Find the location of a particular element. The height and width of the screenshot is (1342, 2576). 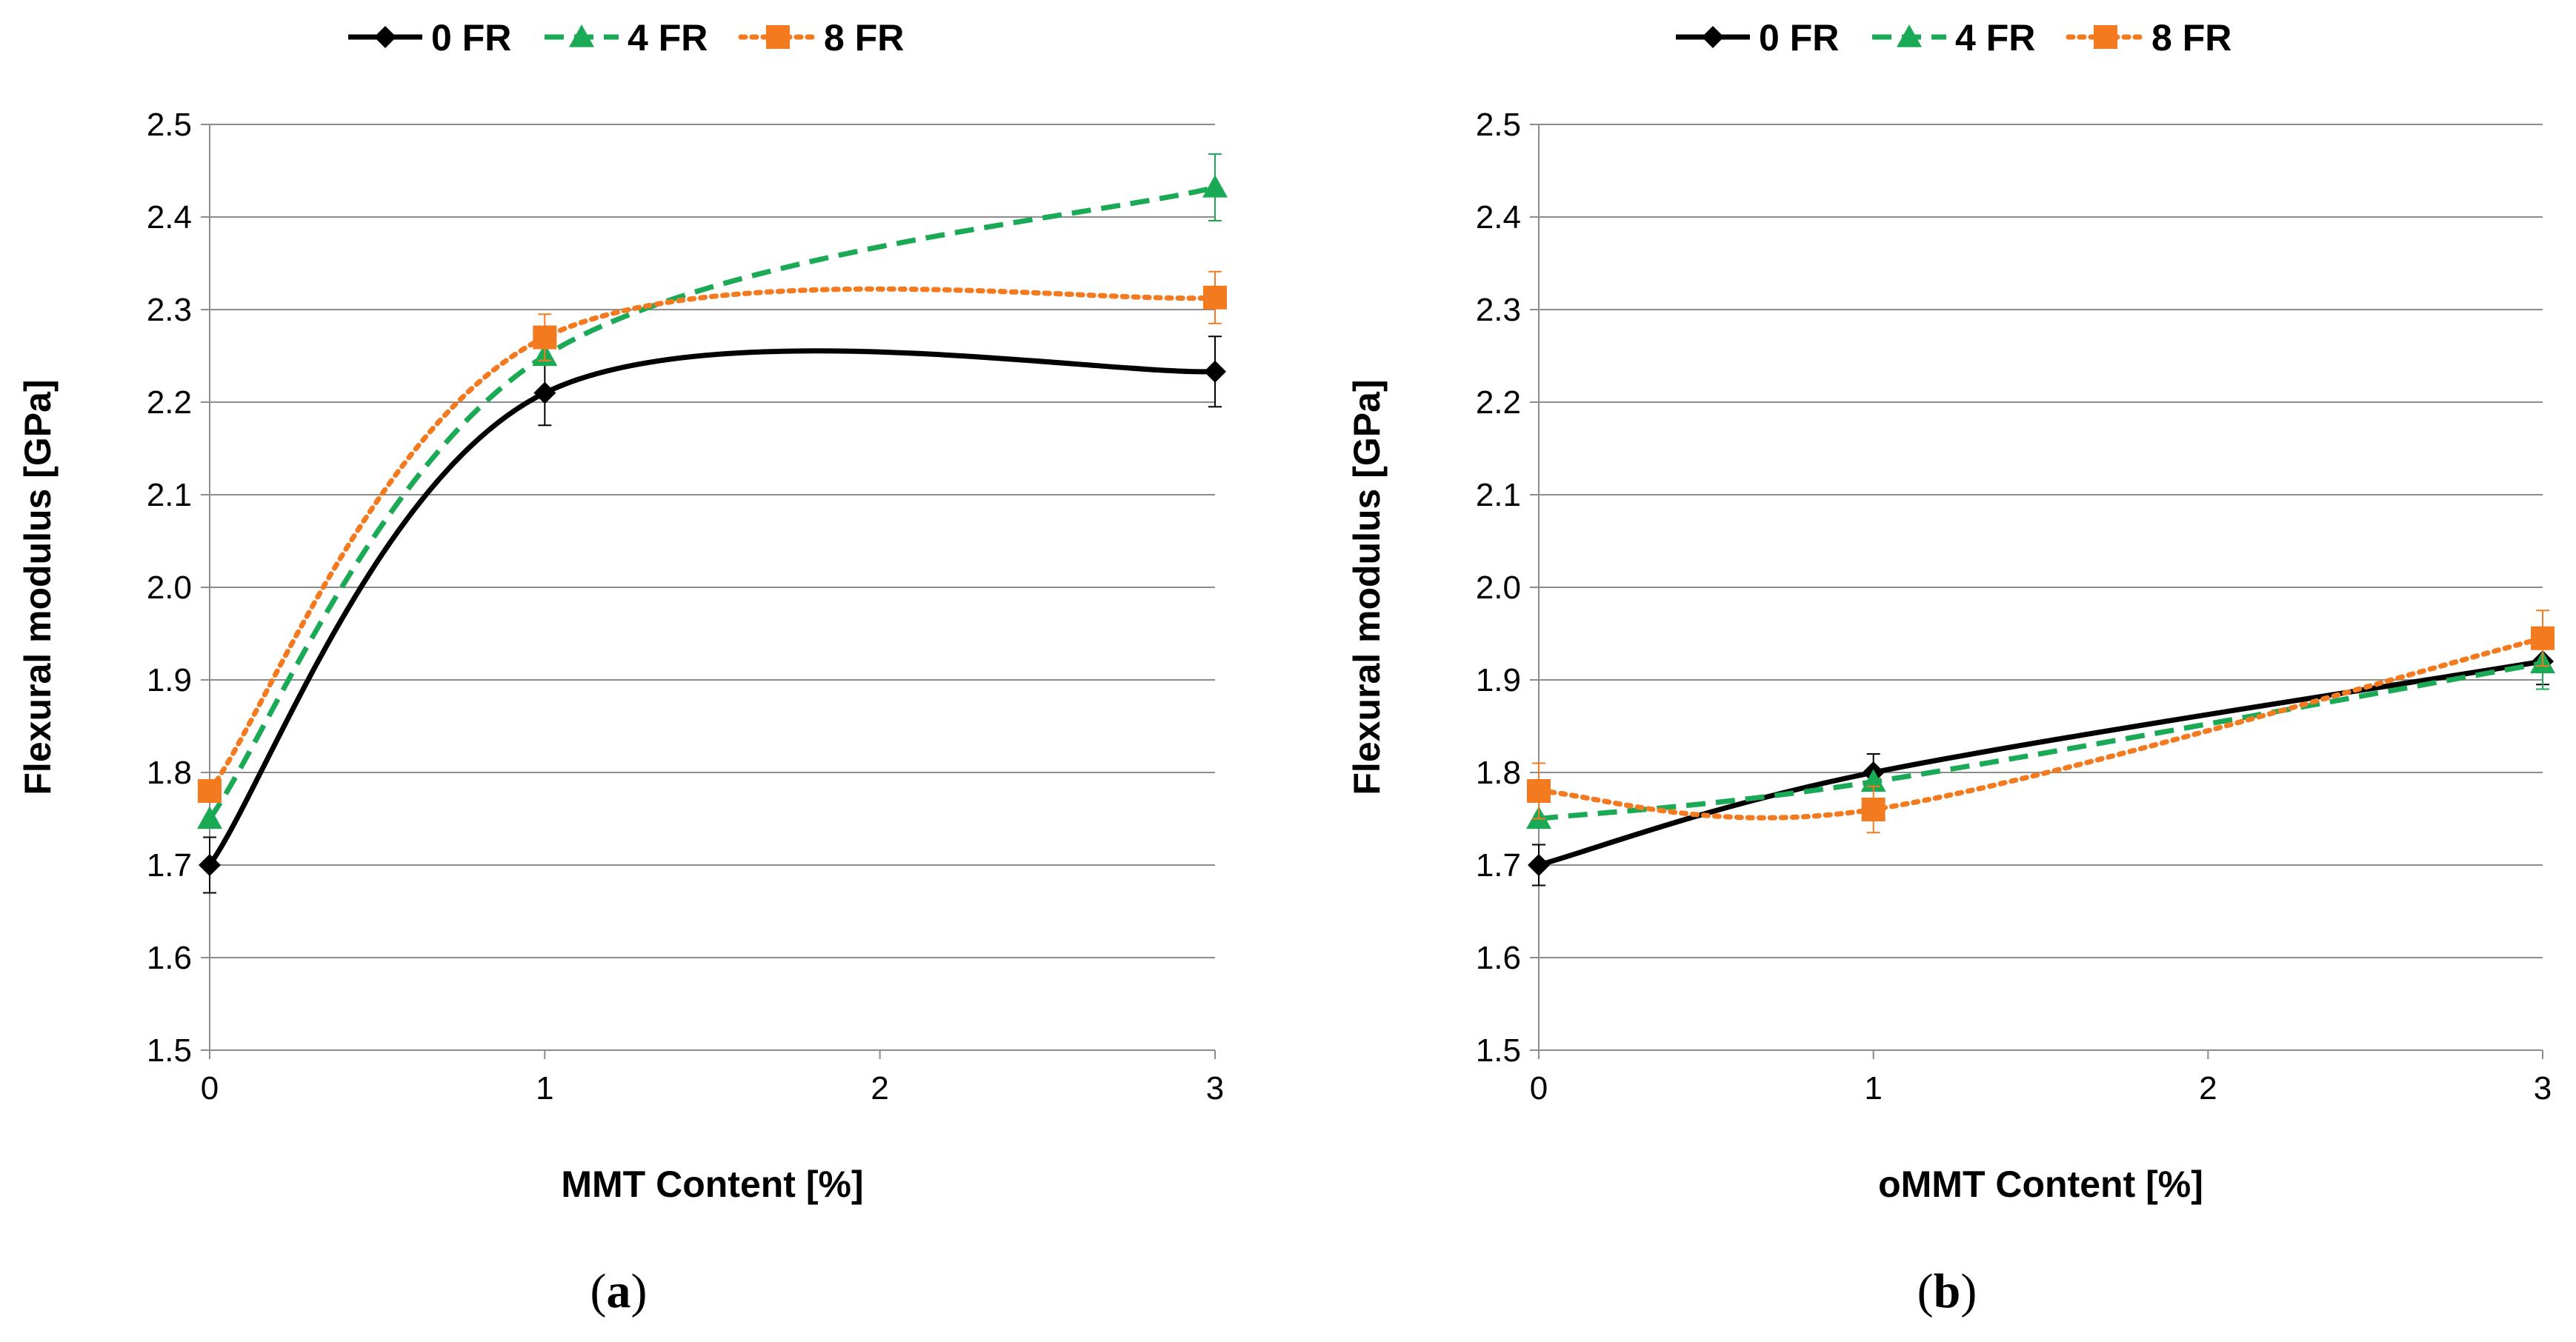

series-0-fr is located at coordinates (2041, 762).